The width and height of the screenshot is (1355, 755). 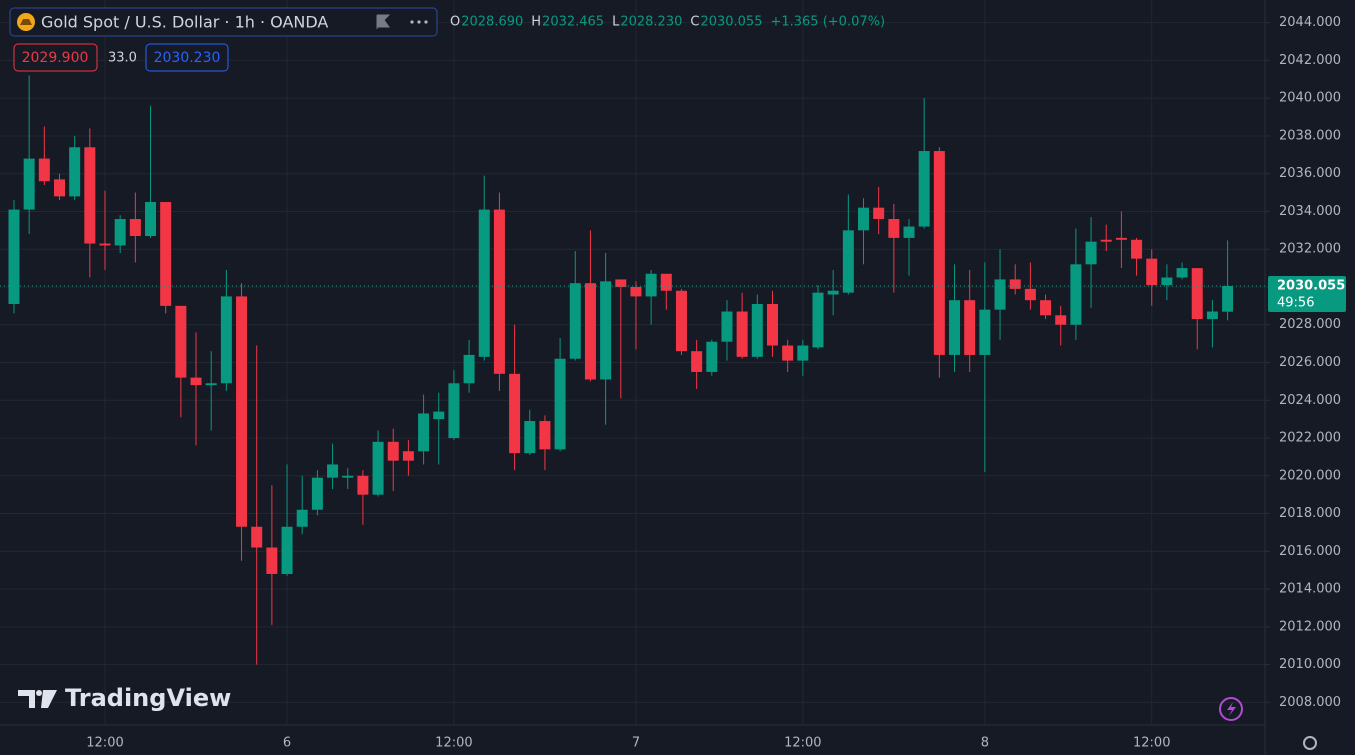 What do you see at coordinates (985, 743) in the screenshot?
I see `x-tick-label: 8` at bounding box center [985, 743].